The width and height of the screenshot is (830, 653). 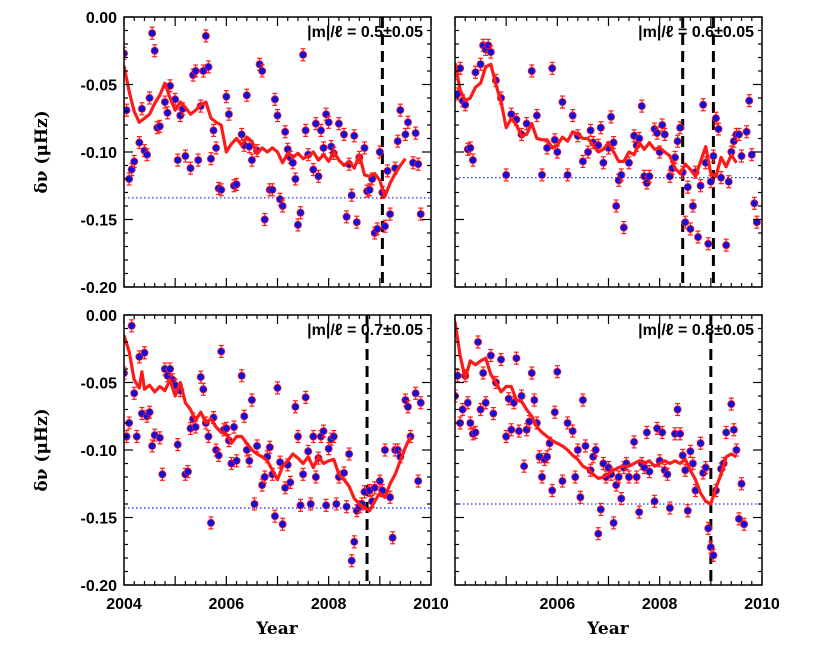 What do you see at coordinates (268, 423) in the screenshot?
I see `smooth-line` at bounding box center [268, 423].